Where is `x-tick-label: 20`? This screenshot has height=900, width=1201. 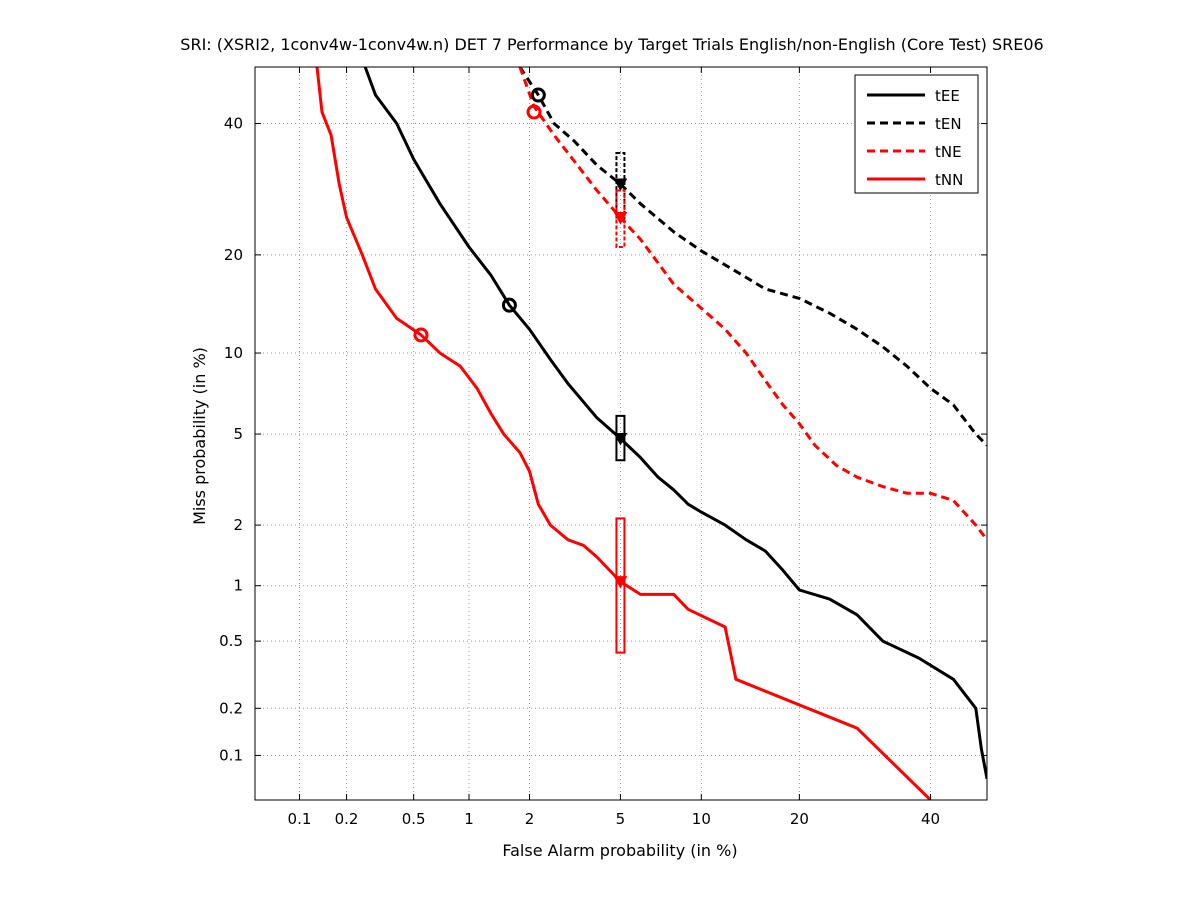 x-tick-label: 20 is located at coordinates (799, 819).